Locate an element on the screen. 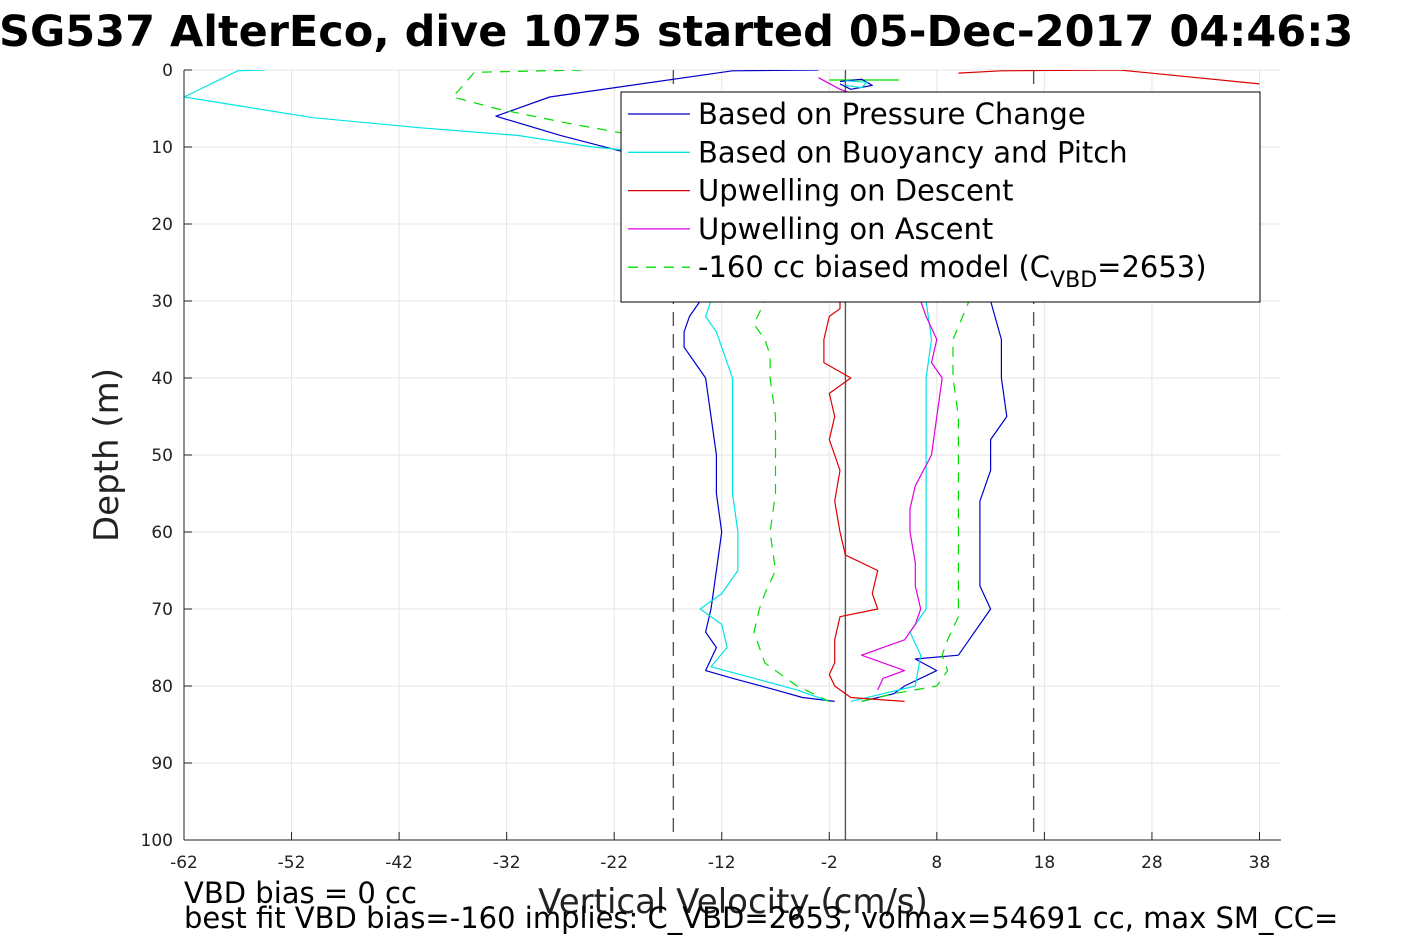 The image size is (1417, 945). legend-label: Upwelling on Descent is located at coordinates (856, 191).